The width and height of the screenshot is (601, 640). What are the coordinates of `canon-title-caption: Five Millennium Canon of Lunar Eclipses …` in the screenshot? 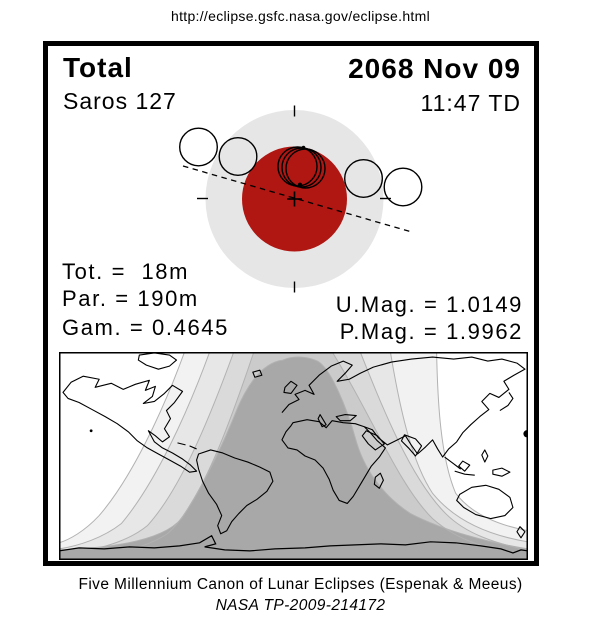 It's located at (300, 584).